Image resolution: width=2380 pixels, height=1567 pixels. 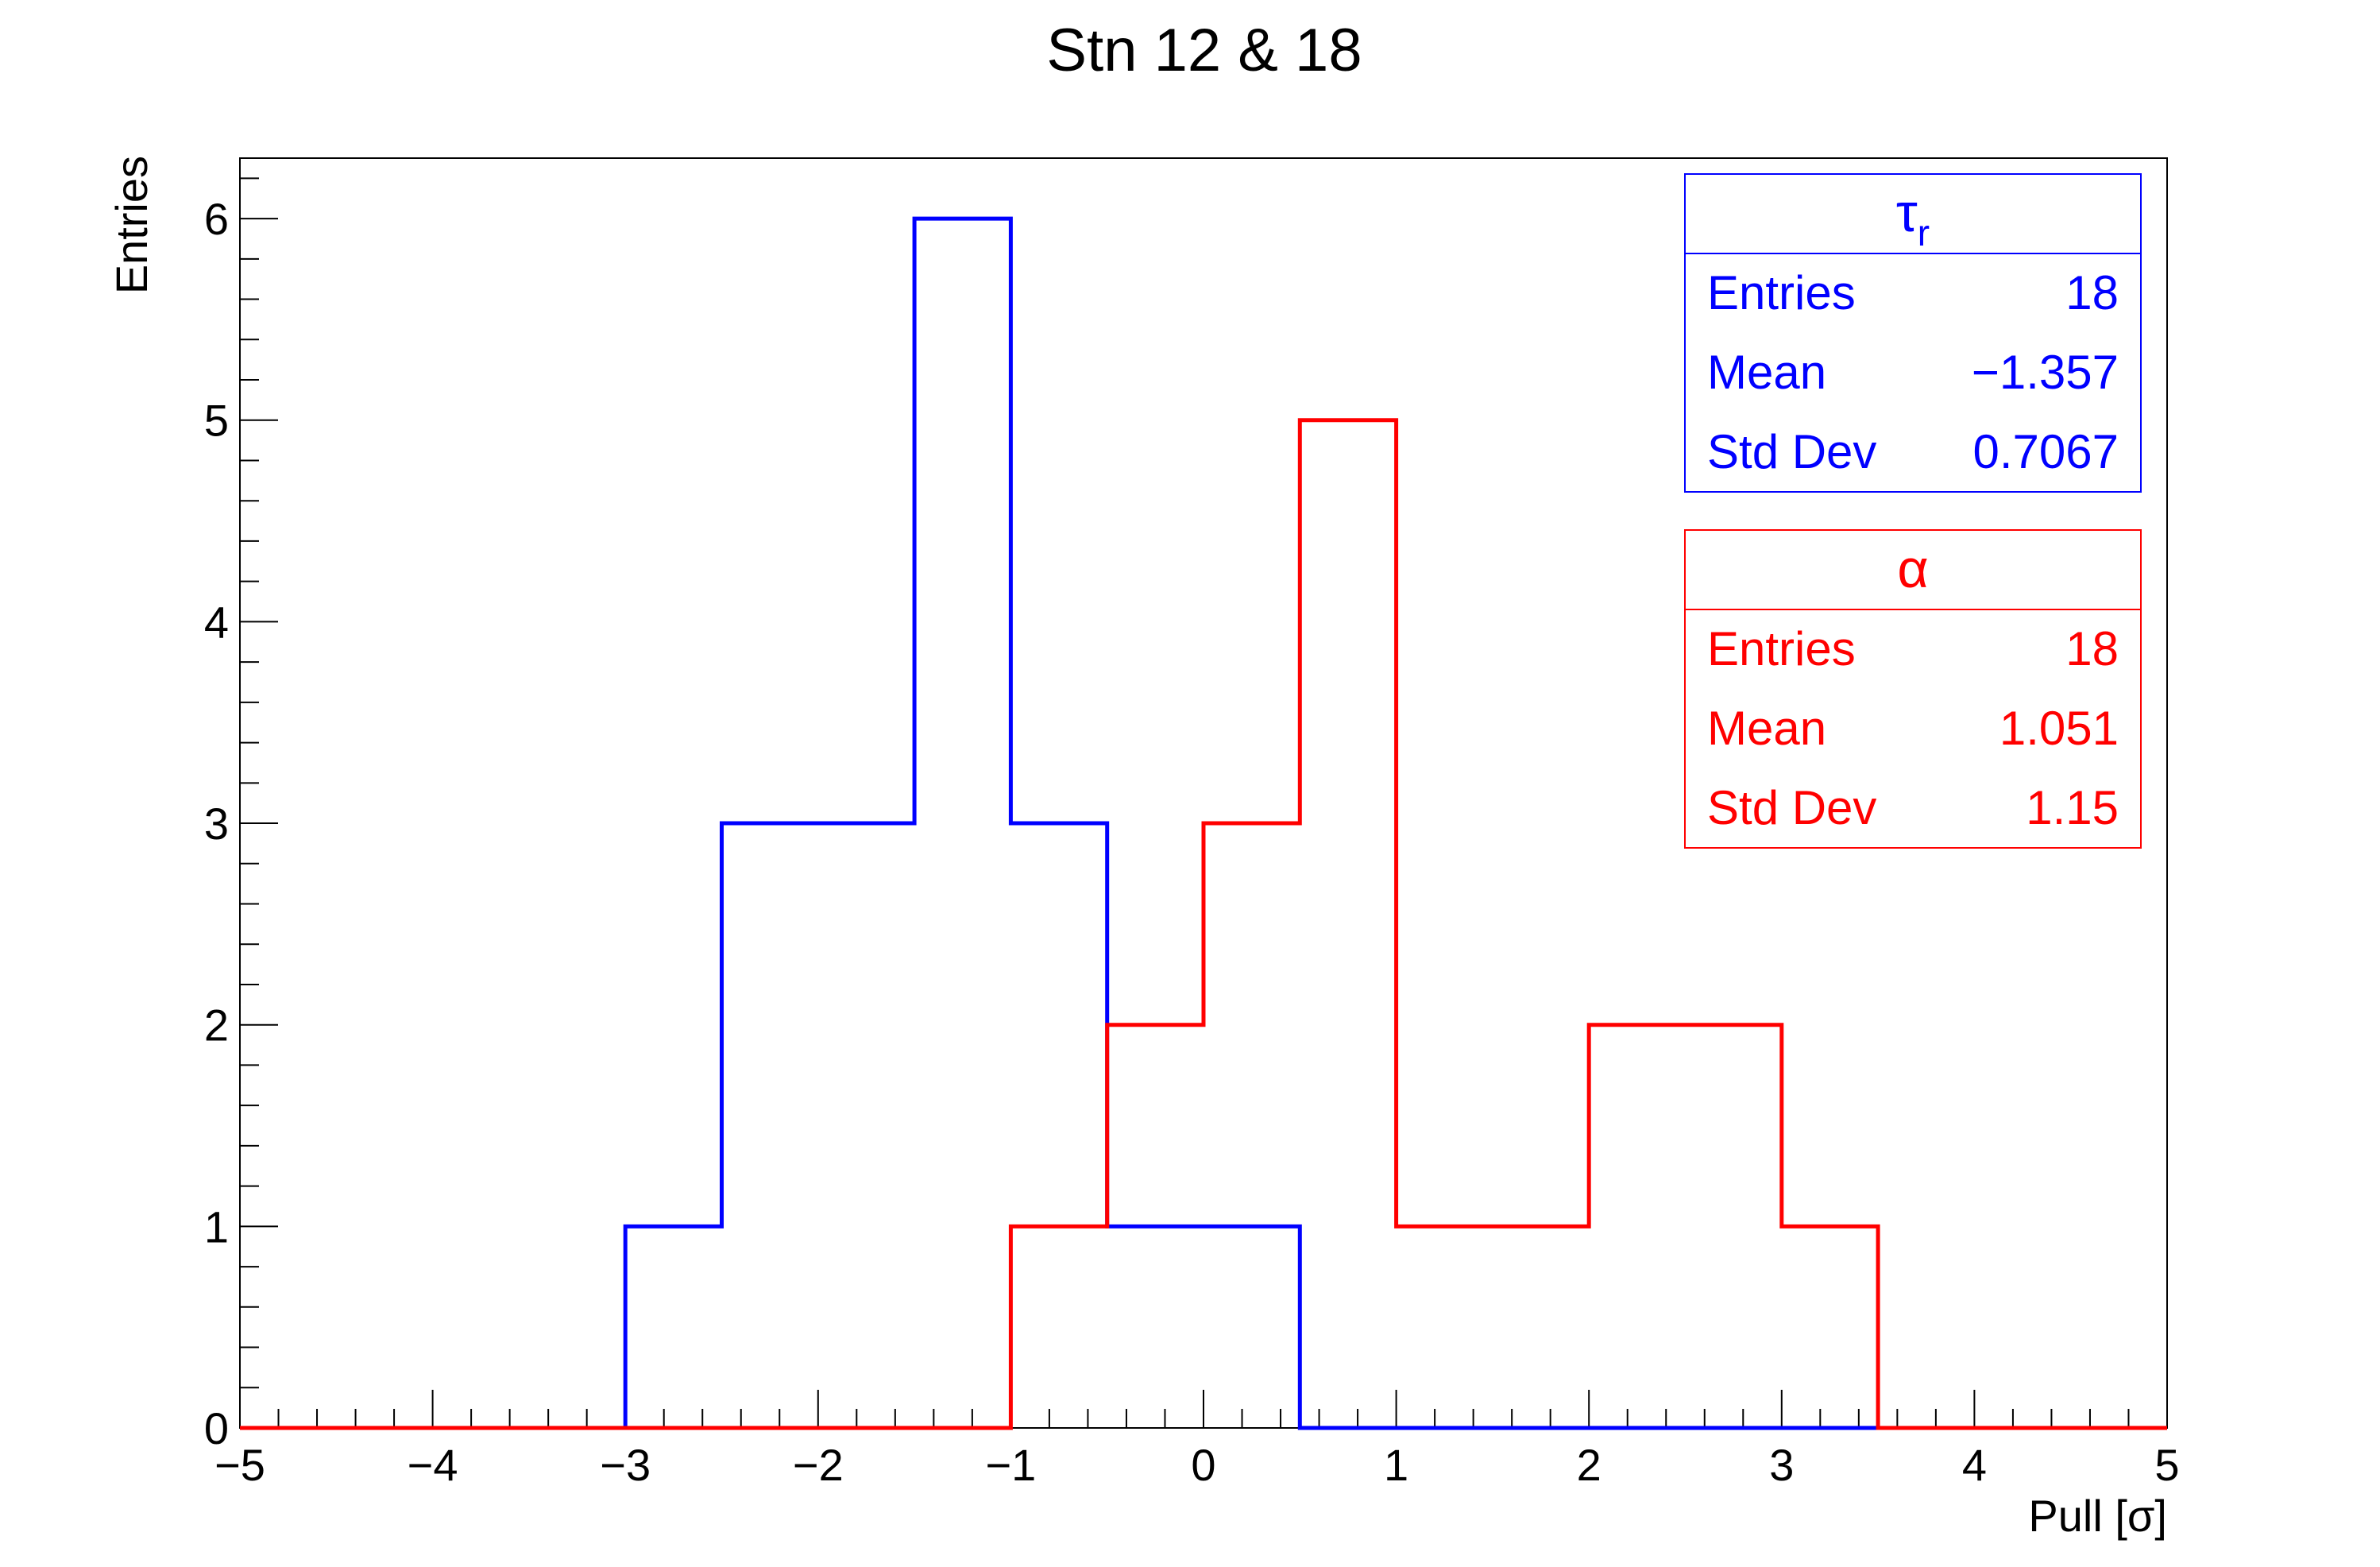 What do you see at coordinates (1912, 569) in the screenshot?
I see `stats-box-title: α` at bounding box center [1912, 569].